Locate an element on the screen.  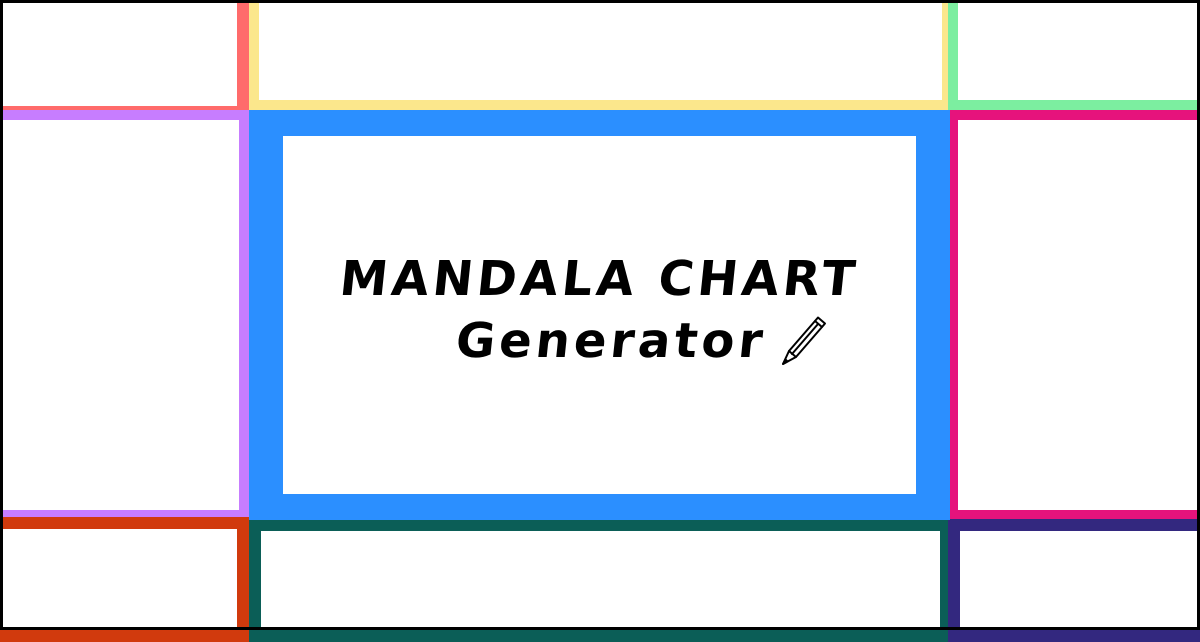
grid-cell-bottom-left is located at coordinates (124, 579).